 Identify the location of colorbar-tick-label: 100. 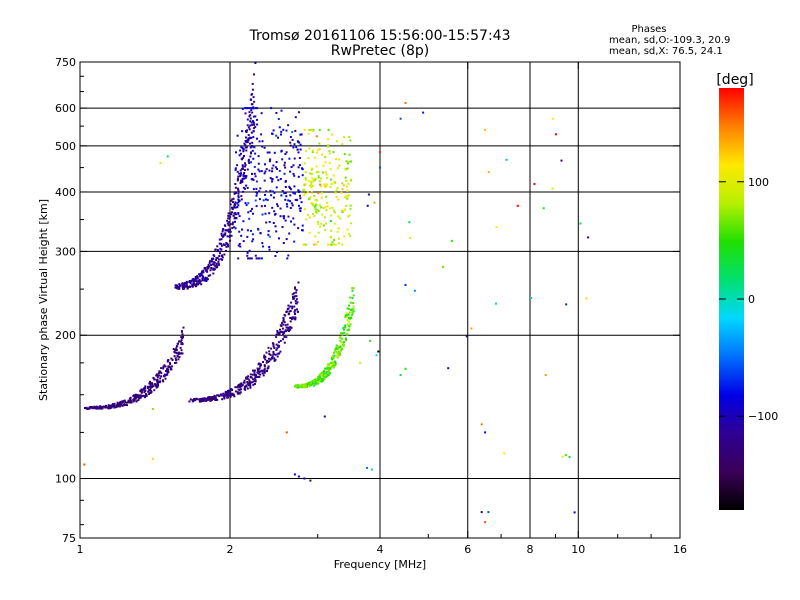
(758, 182).